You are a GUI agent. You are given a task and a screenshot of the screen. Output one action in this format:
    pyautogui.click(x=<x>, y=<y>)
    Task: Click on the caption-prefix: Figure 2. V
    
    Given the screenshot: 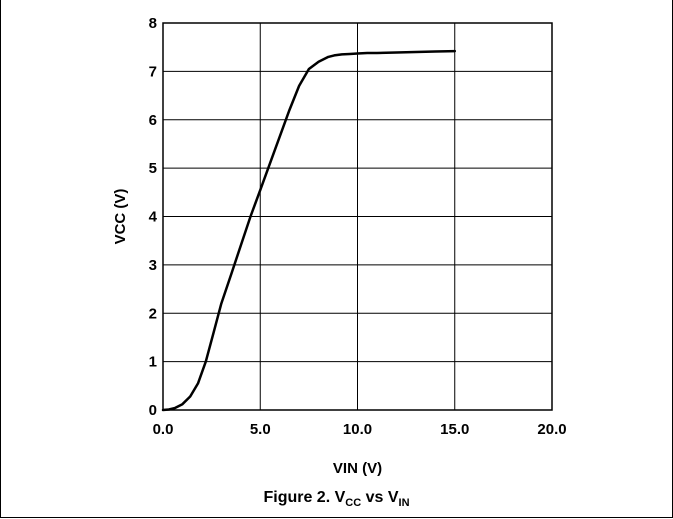 What is the action you would take?
    pyautogui.click(x=304, y=497)
    